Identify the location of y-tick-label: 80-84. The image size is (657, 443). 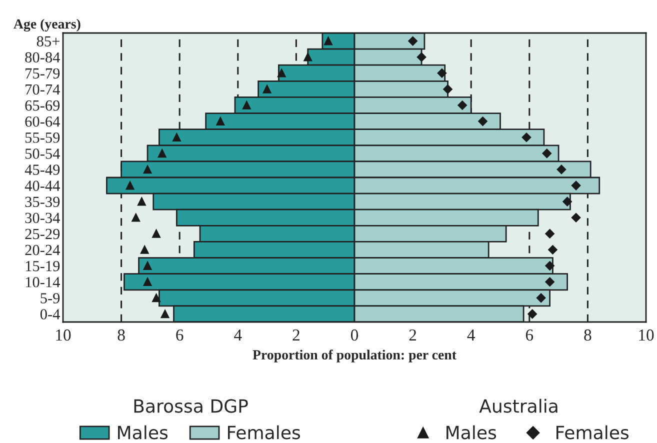
(42, 57).